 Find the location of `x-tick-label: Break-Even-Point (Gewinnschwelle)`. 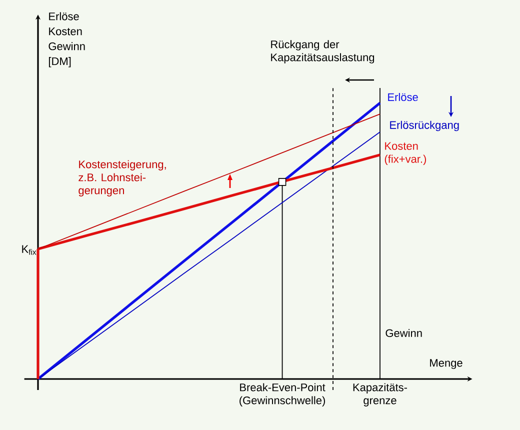

x-tick-label: Break-Even-Point (Gewinnschwelle) is located at coordinates (283, 394).